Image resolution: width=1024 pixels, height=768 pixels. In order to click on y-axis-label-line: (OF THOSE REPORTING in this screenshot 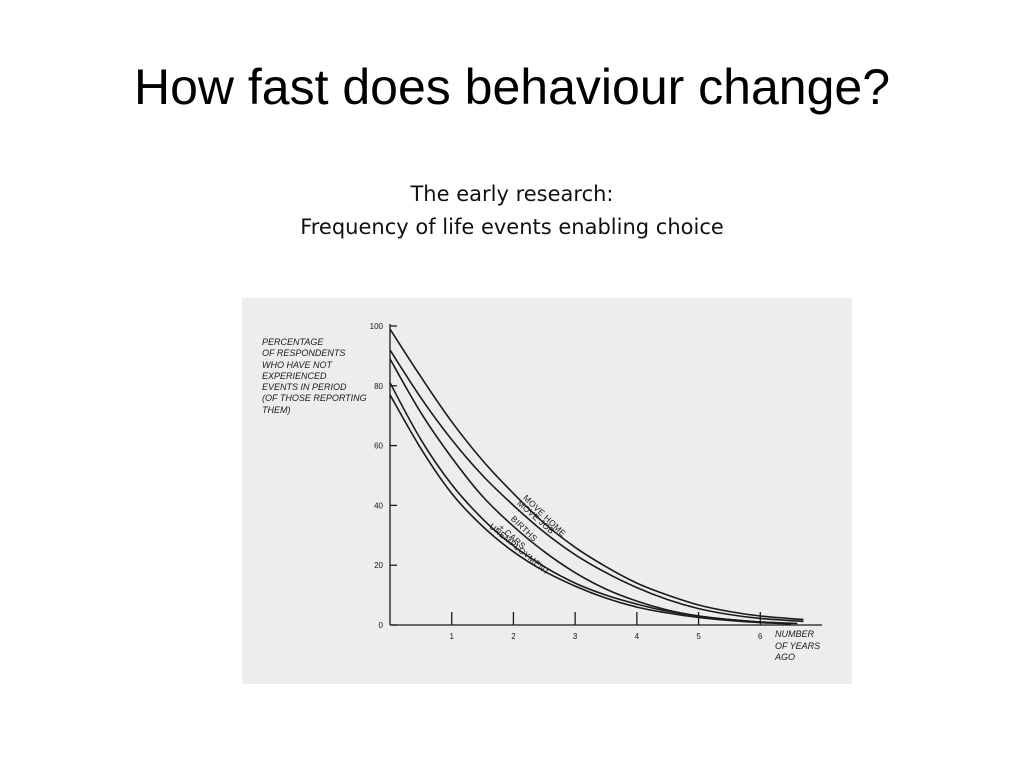, I will do `click(314, 398)`.